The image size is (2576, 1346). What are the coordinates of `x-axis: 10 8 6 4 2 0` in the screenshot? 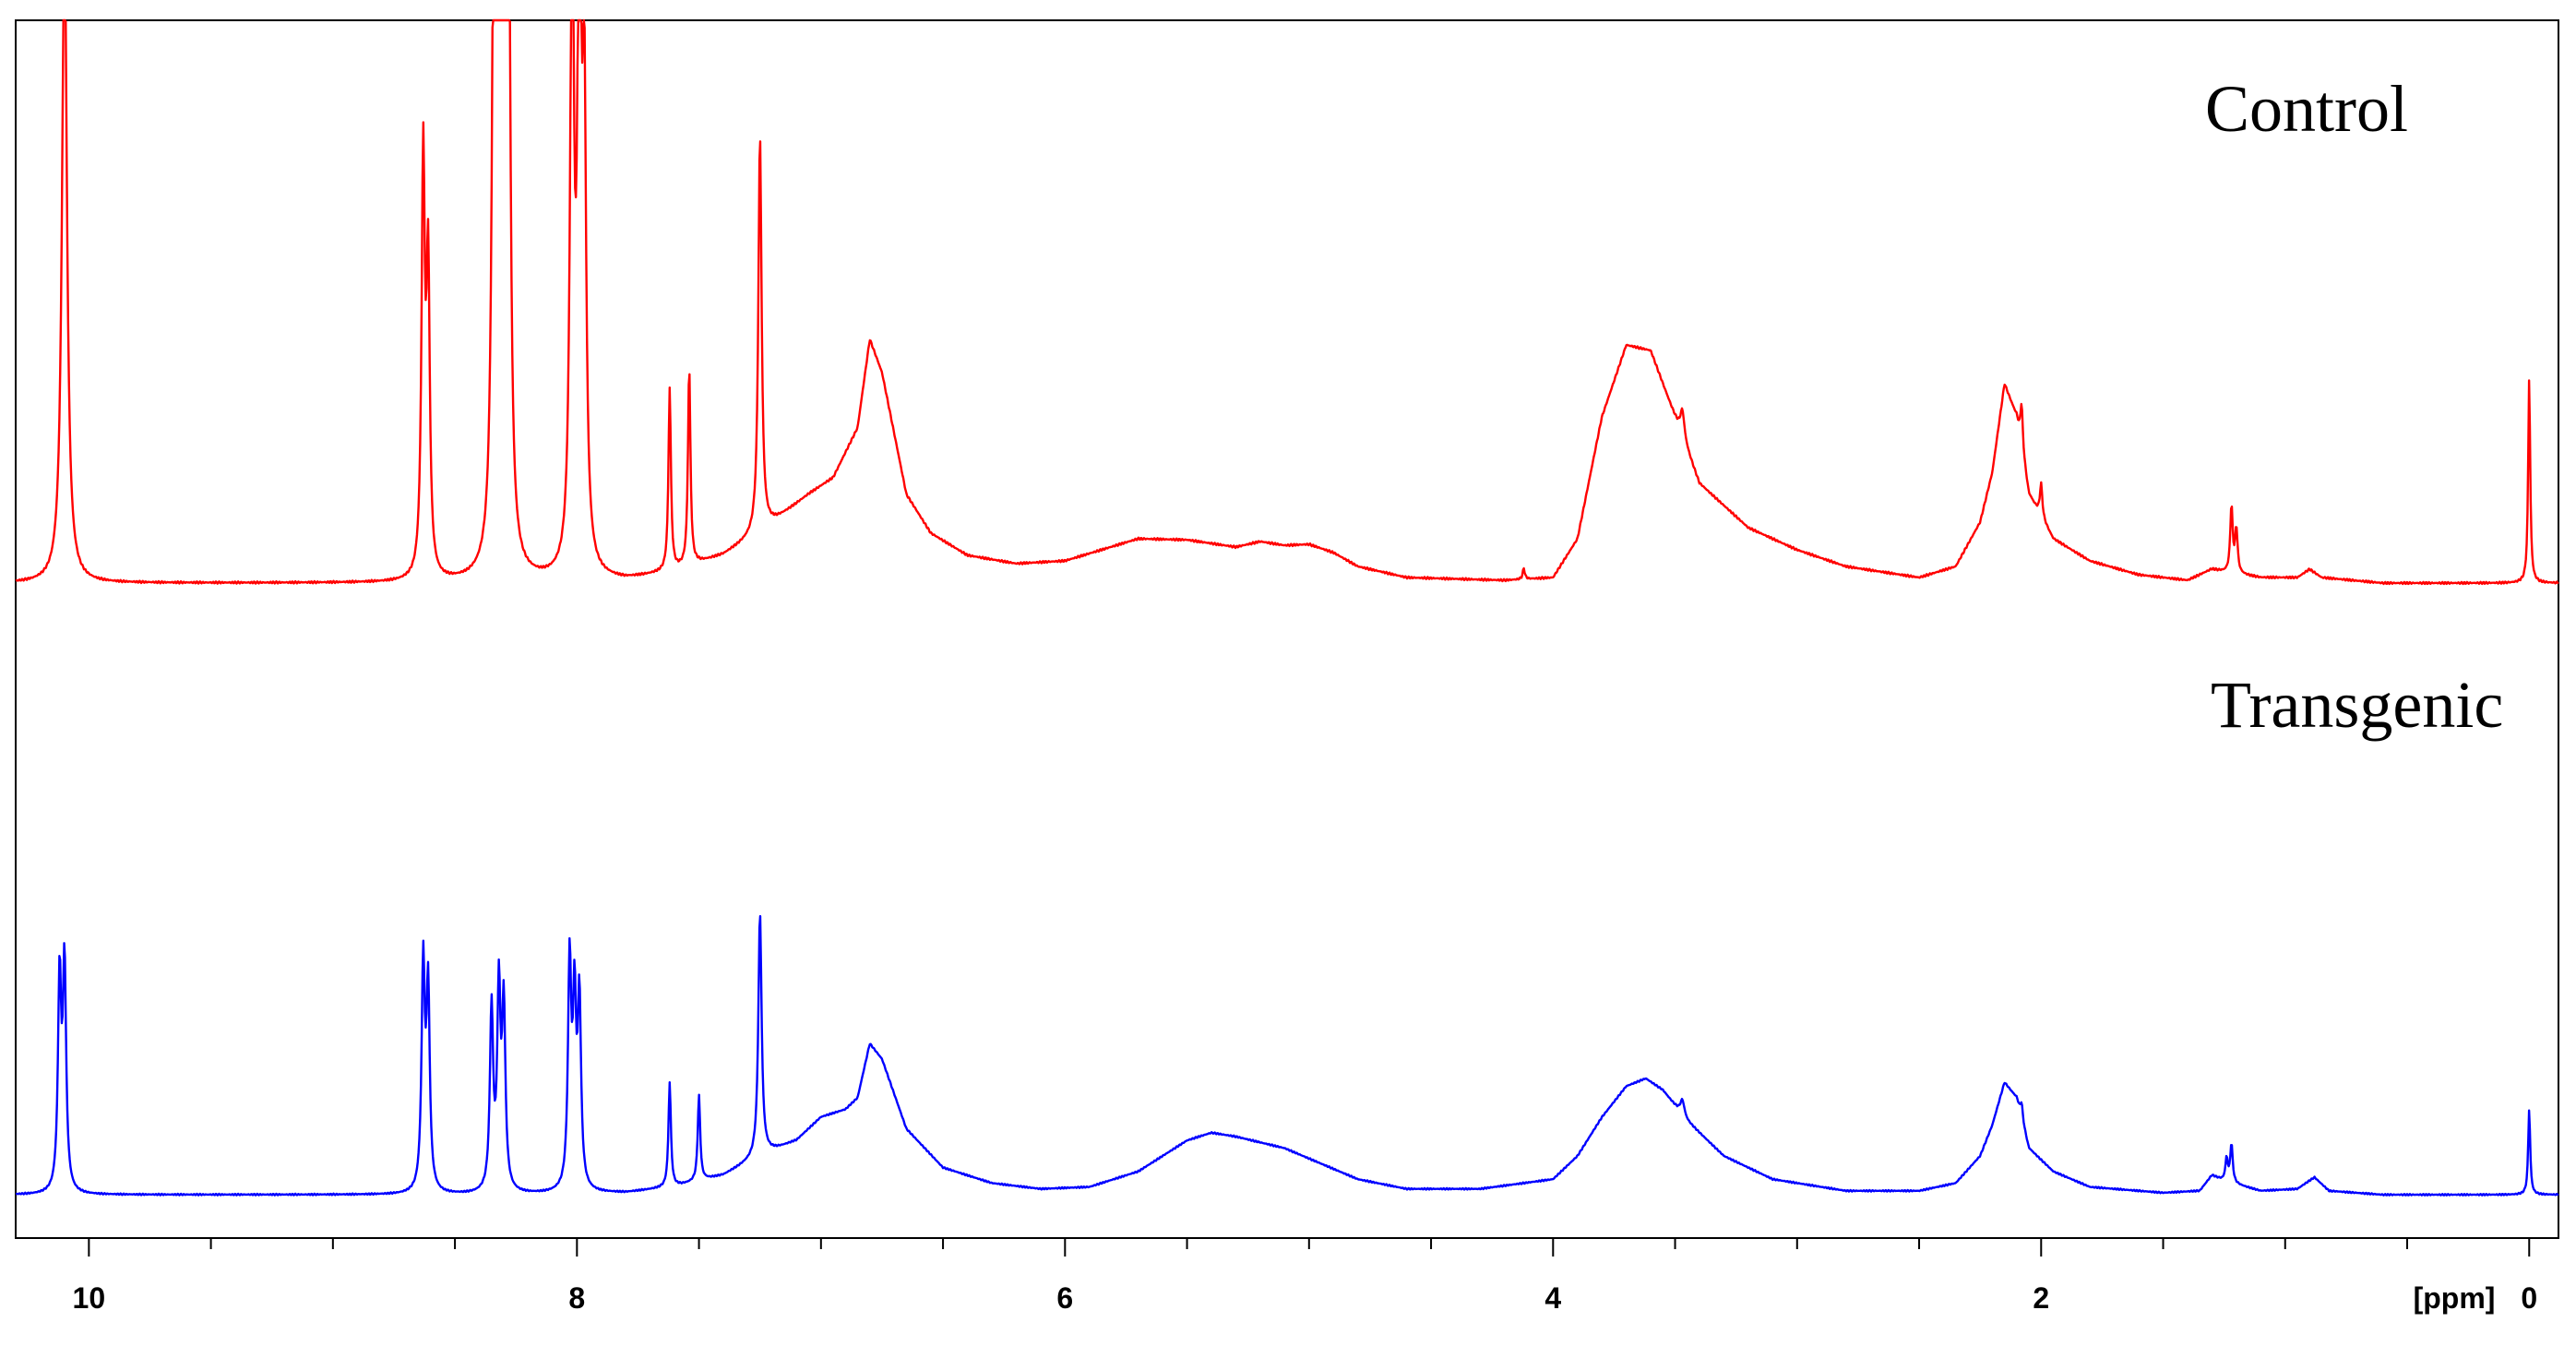 It's located at (1305, 1276).